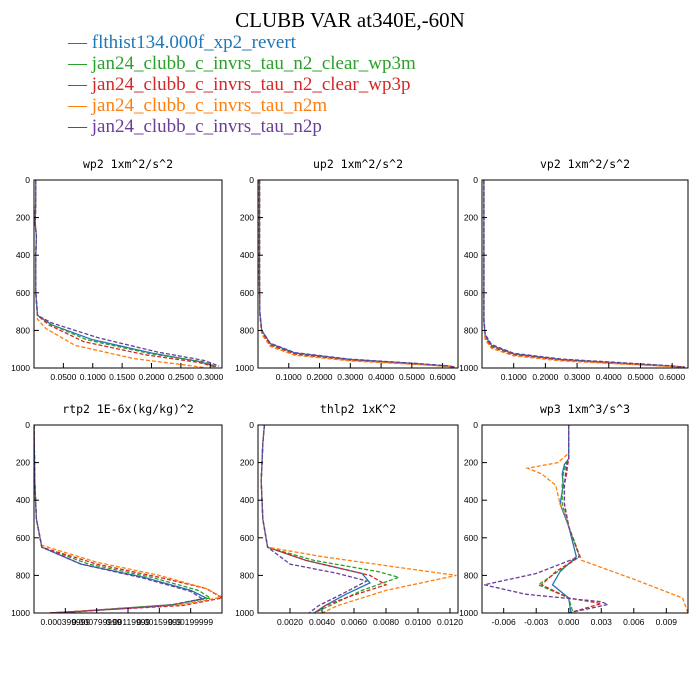  I want to click on x-tick-label: 0.00119999, so click(128, 622).